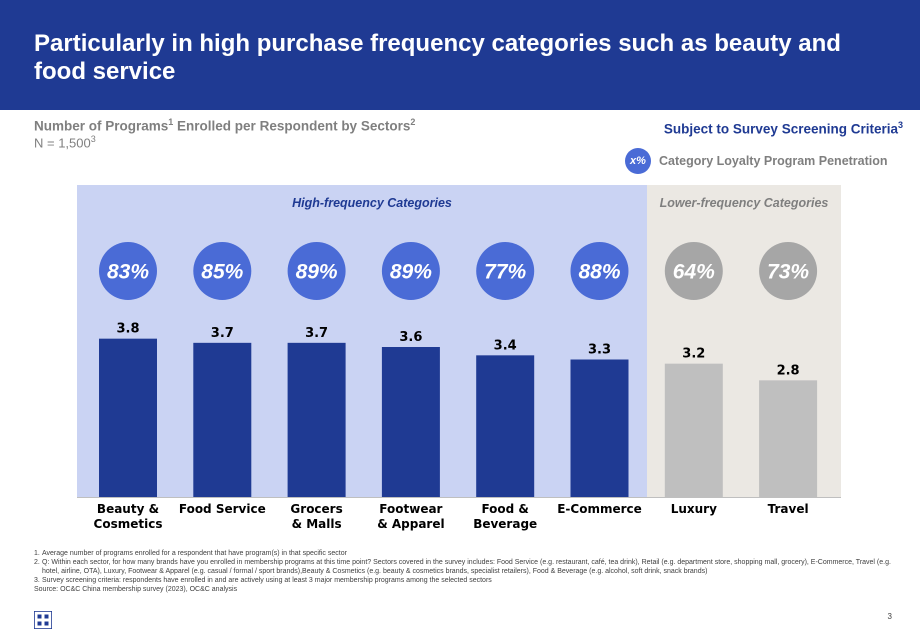 The width and height of the screenshot is (920, 637). Describe the element at coordinates (889, 616) in the screenshot. I see `page-number: 3` at that location.